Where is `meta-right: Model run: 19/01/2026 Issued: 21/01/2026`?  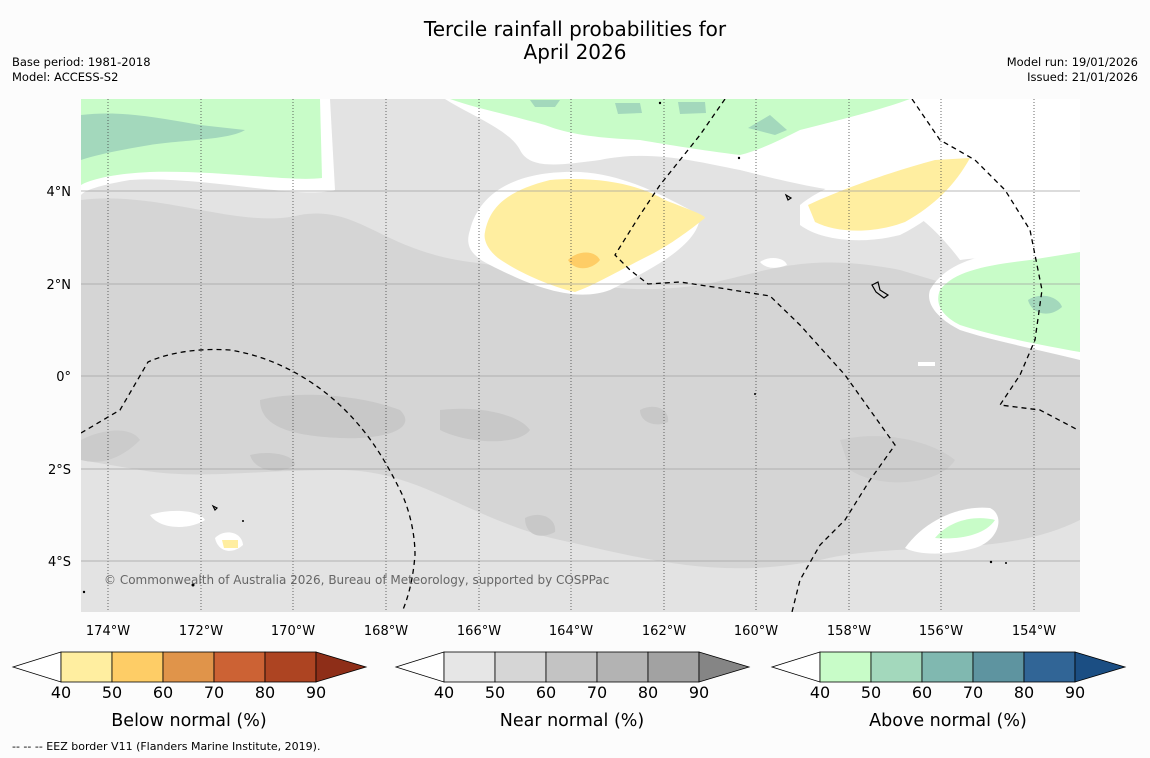 meta-right: Model run: 19/01/2026 Issued: 21/01/2026 is located at coordinates (1072, 70).